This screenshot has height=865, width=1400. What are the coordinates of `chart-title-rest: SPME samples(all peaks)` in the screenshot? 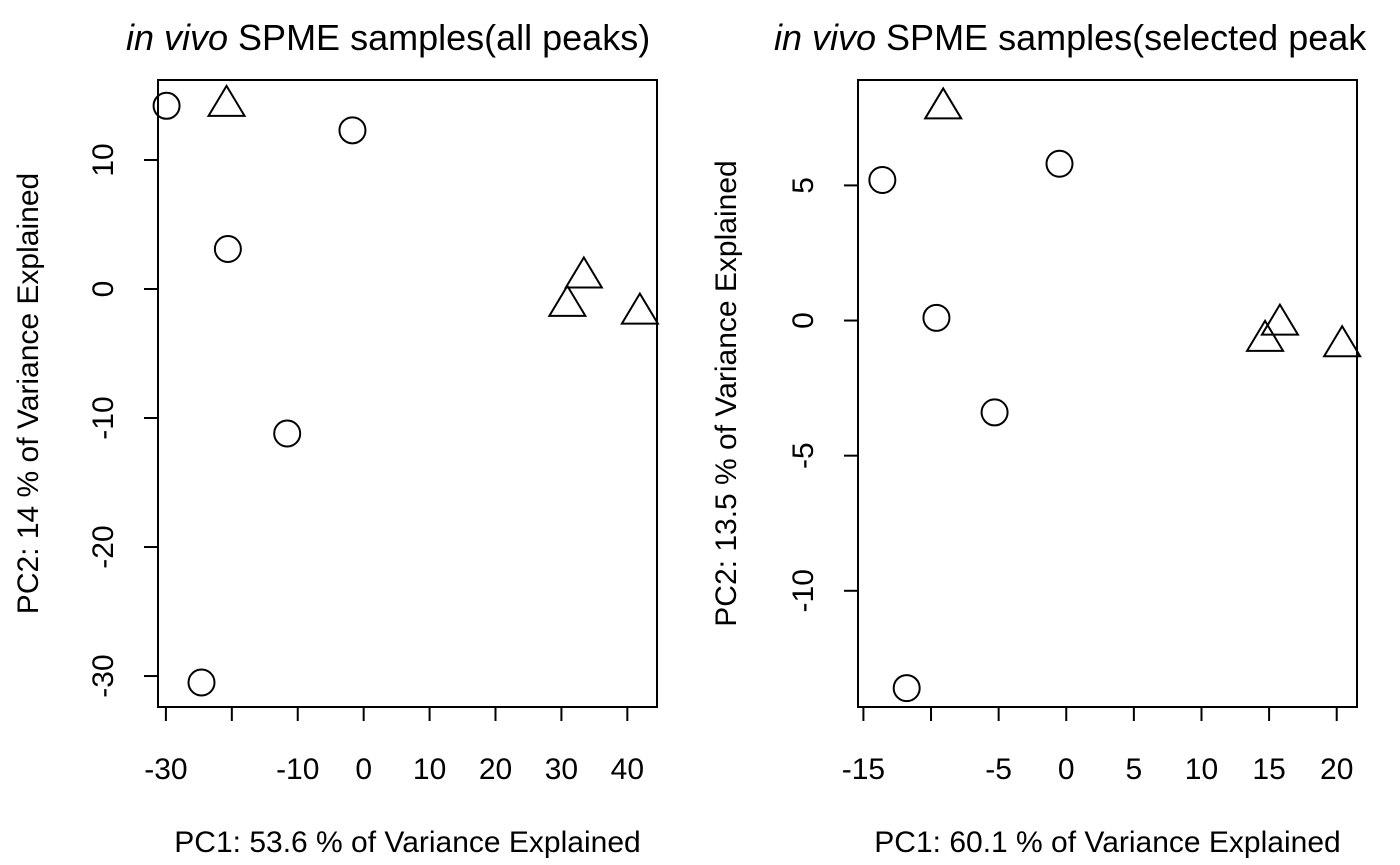 It's located at (439, 37).